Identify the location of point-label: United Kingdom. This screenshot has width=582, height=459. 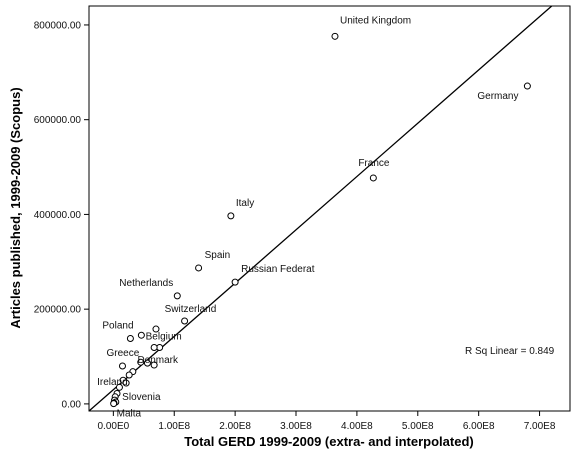
(375, 20).